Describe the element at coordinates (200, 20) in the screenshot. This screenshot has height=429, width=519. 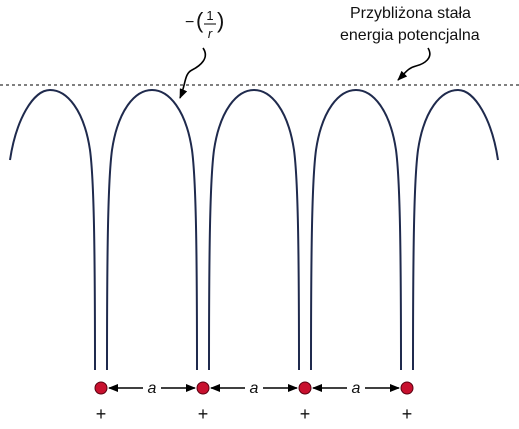
I see `paren: (` at that location.